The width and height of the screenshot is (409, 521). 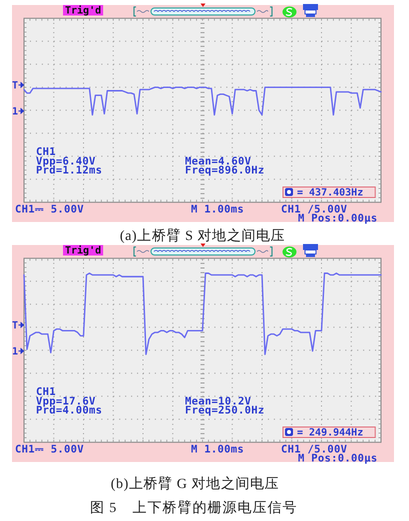 What do you see at coordinates (69, 410) in the screenshot?
I see `annotation: Prd=4.00ms` at bounding box center [69, 410].